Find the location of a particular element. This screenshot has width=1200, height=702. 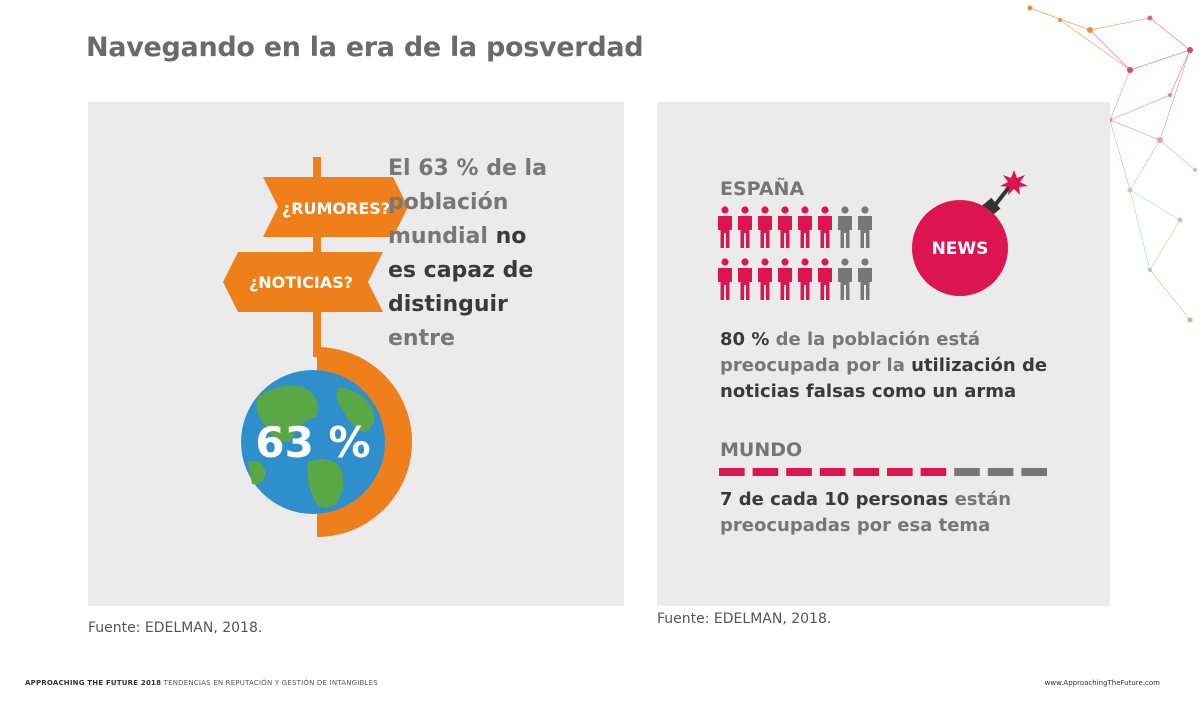

globe-value: 63 % is located at coordinates (312, 442).